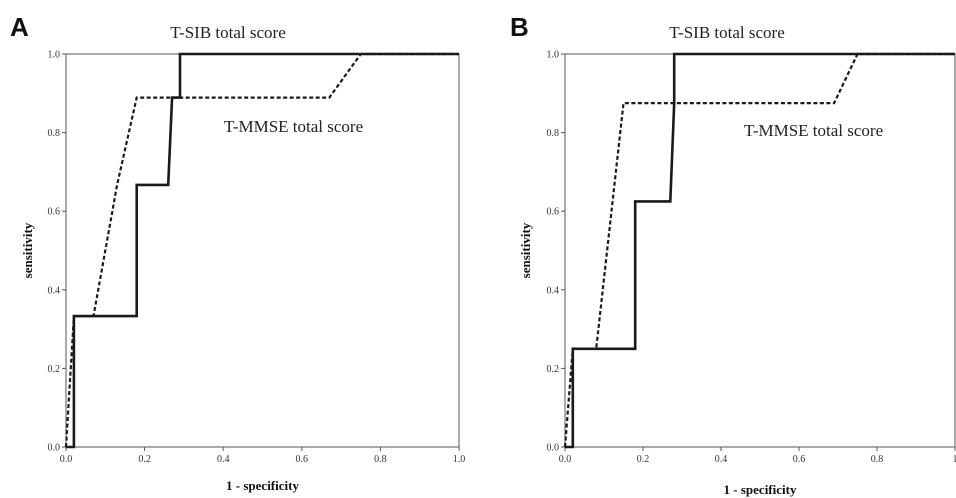  I want to click on panel-letter: A, so click(19, 27).